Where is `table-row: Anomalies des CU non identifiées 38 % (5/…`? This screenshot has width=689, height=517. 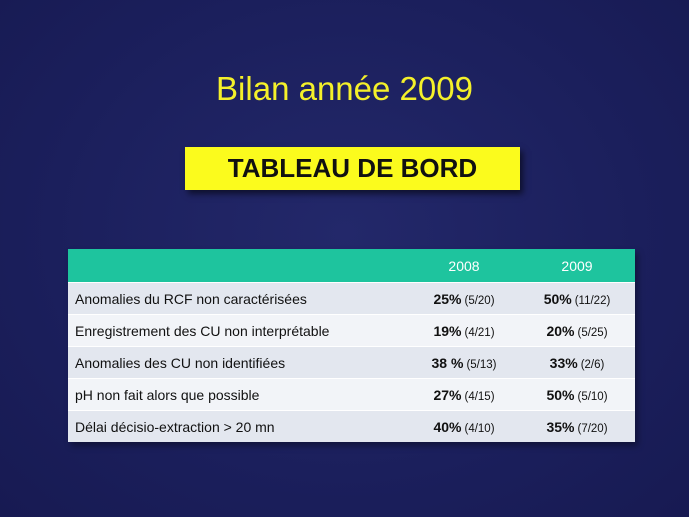 table-row: Anomalies des CU non identifiées 38 % (5/… is located at coordinates (351, 362).